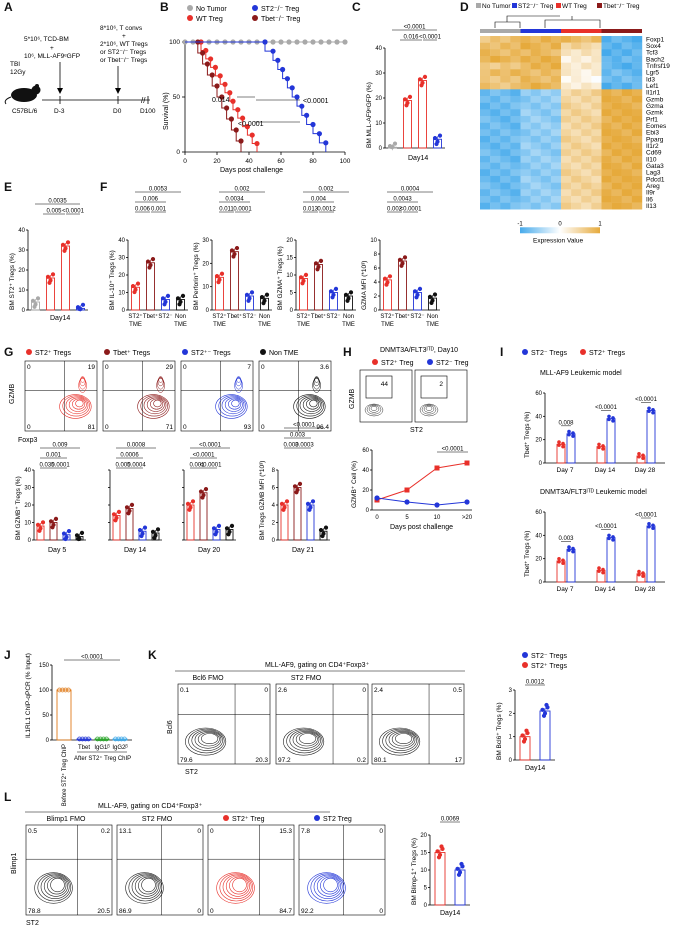  Describe the element at coordinates (304, 426) in the screenshot. I see `pvalue-label: <0.0001` at that location.